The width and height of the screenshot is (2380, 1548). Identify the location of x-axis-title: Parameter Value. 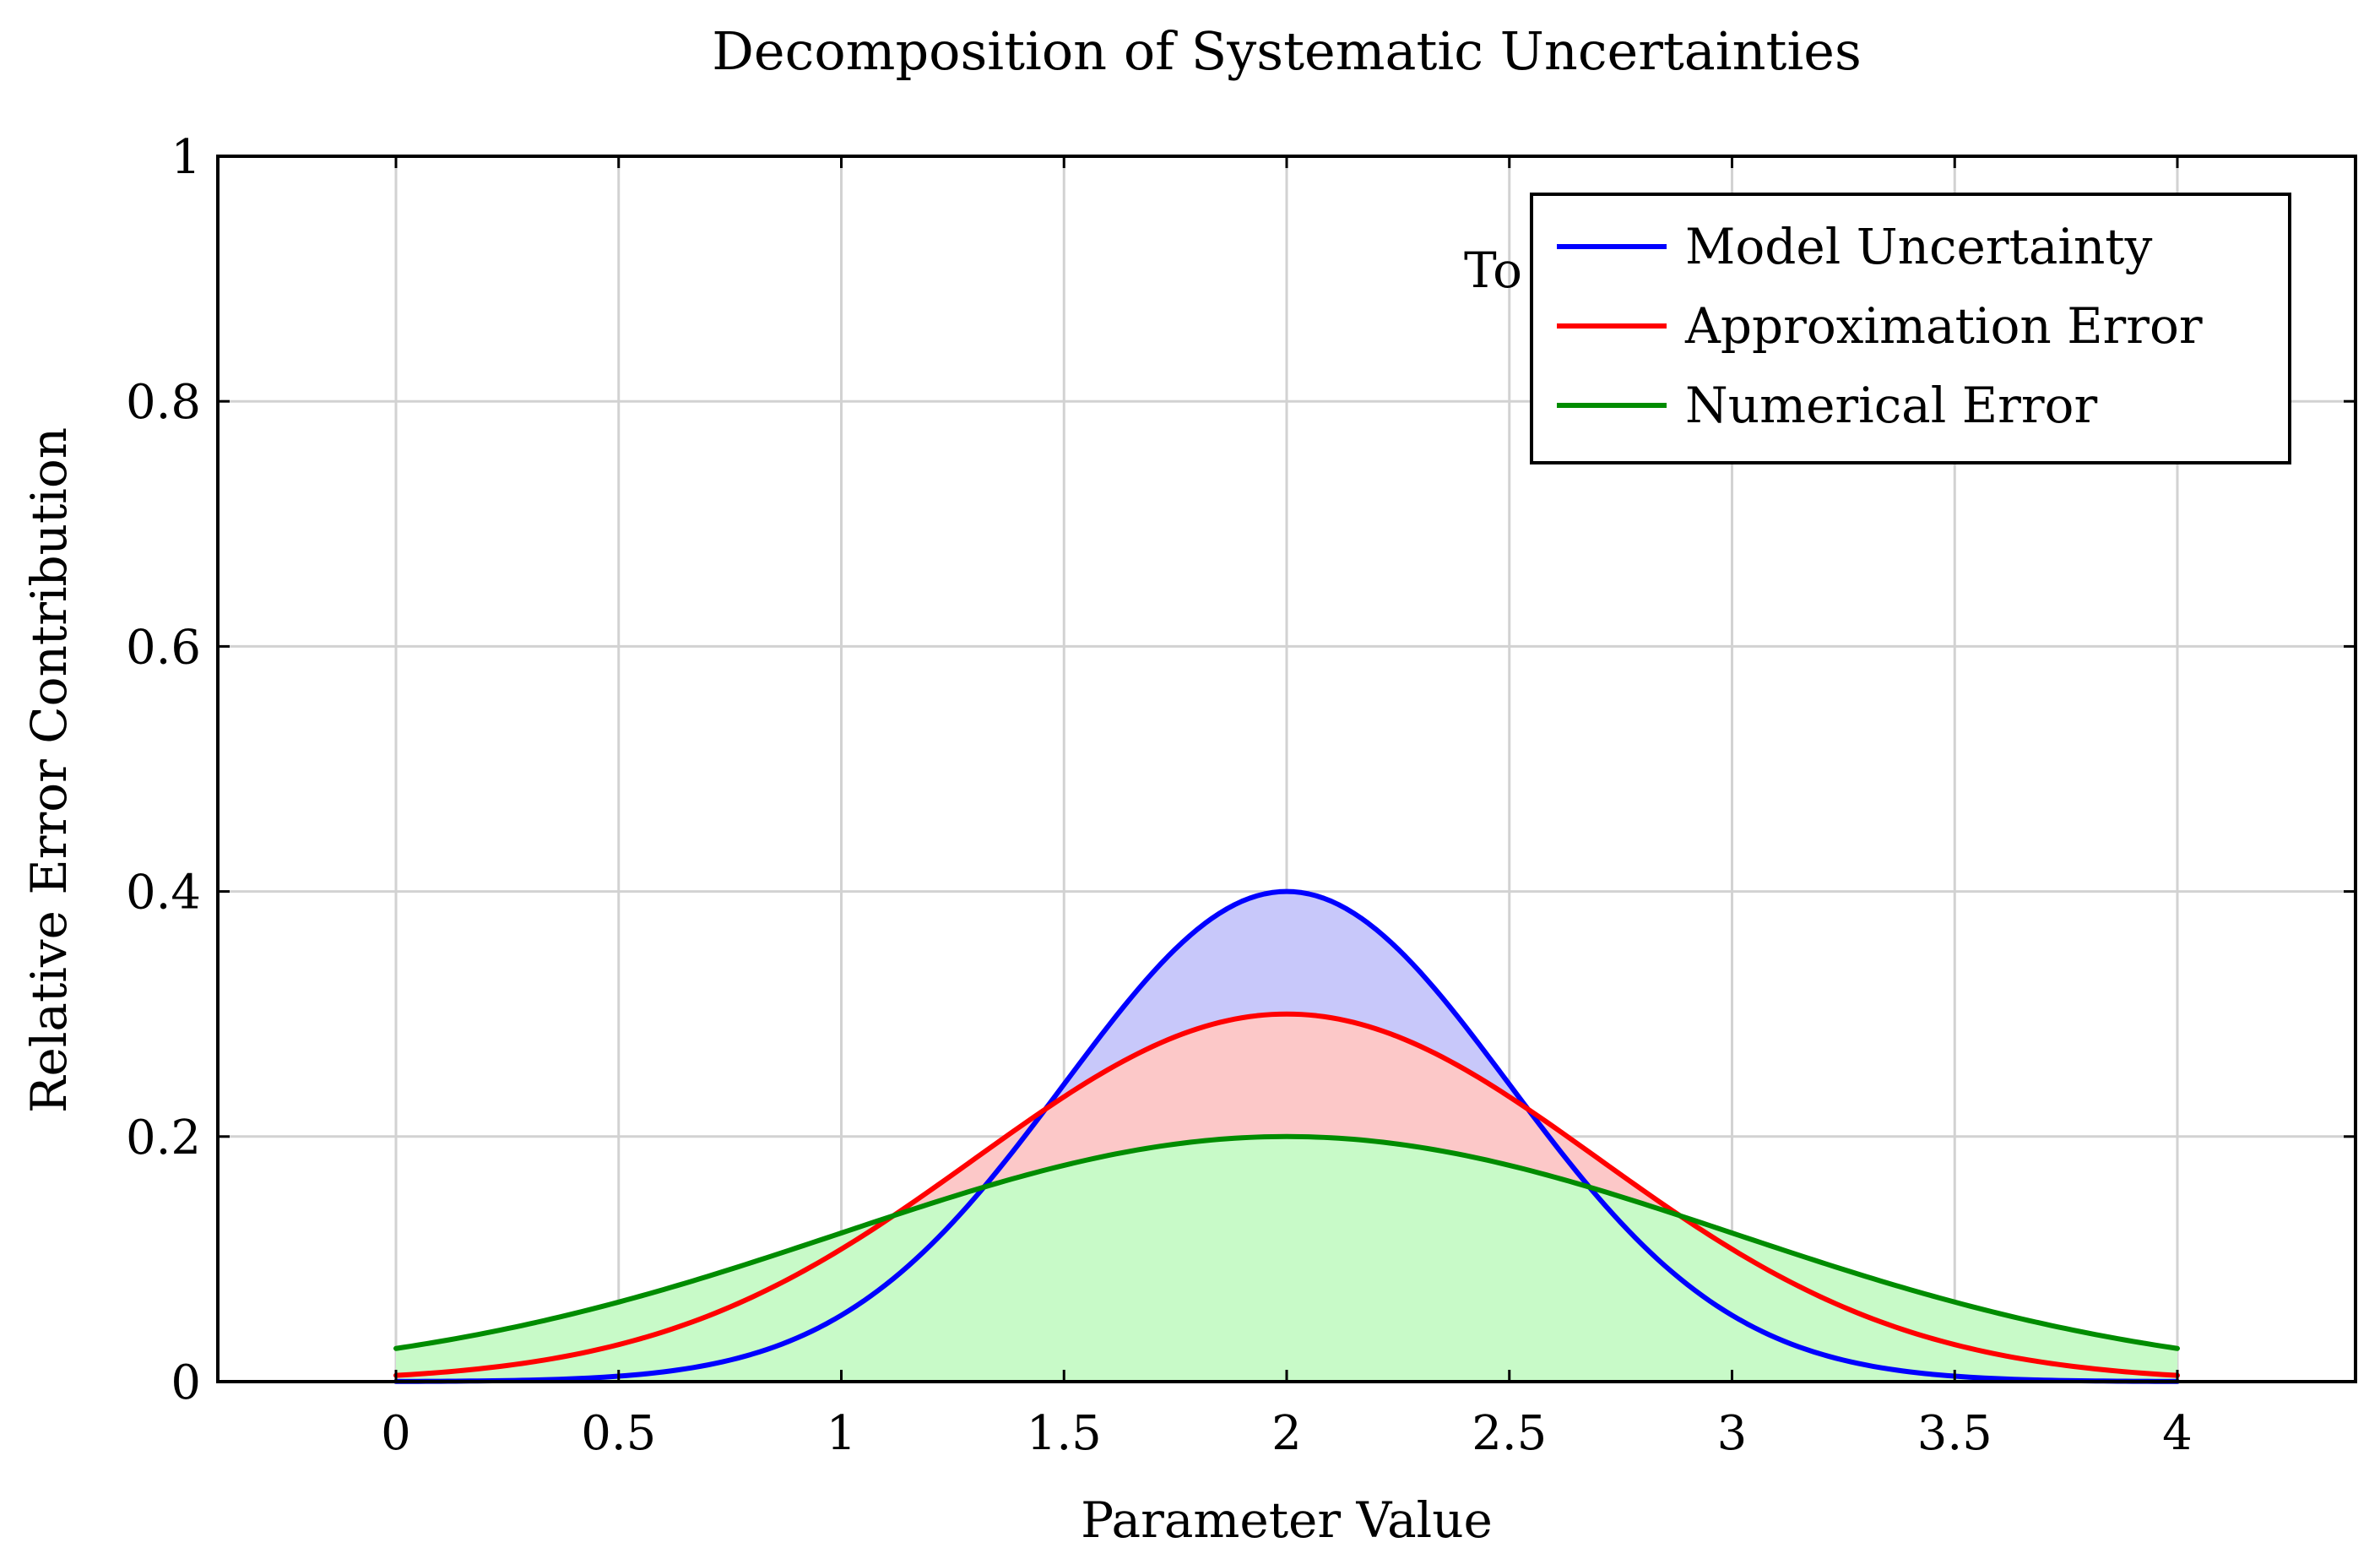
(1287, 1519).